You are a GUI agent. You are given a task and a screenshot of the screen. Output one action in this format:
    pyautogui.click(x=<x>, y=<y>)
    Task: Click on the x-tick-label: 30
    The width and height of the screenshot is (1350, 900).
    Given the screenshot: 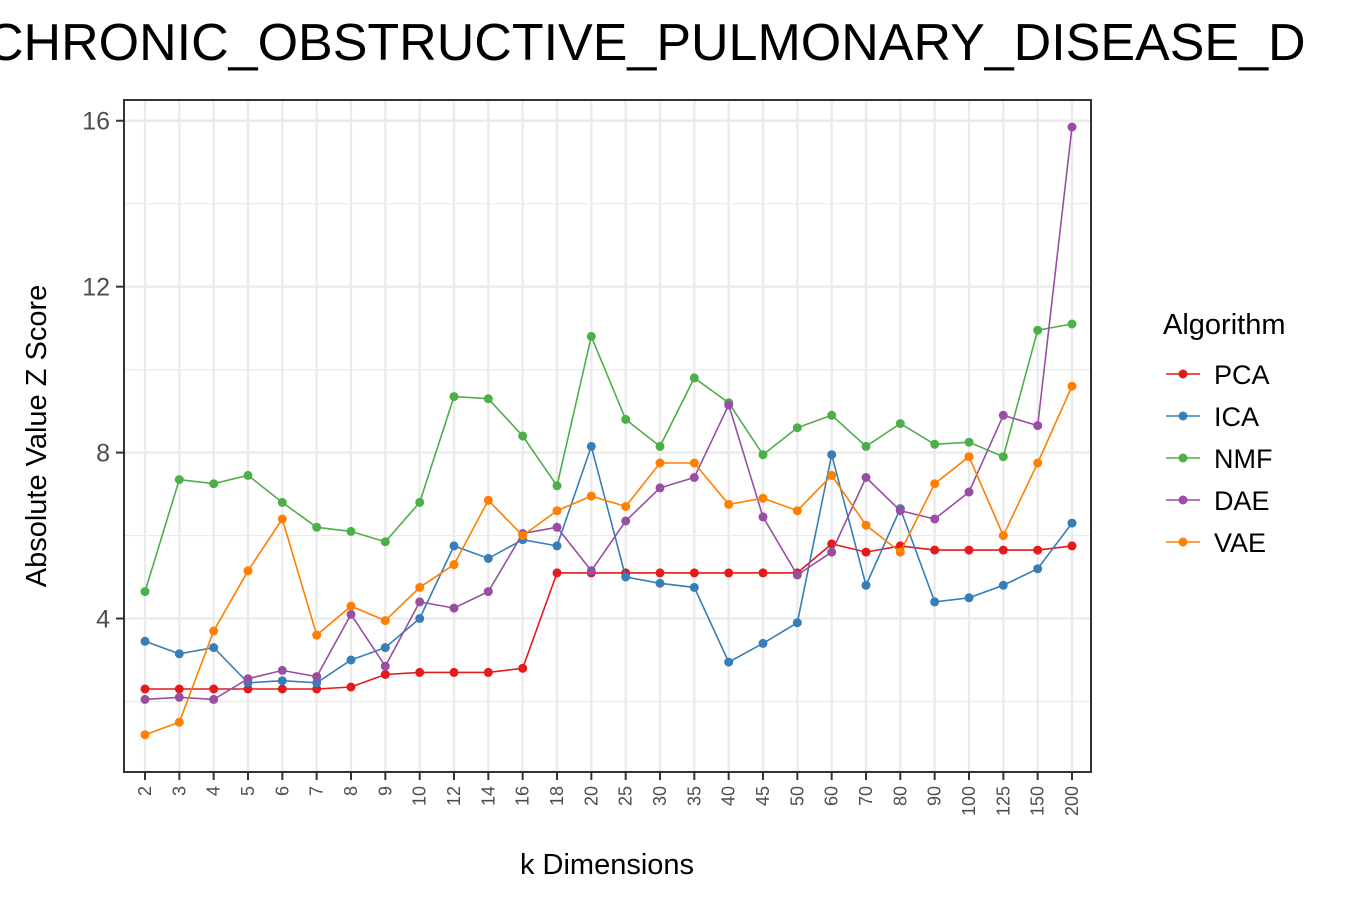 What is the action you would take?
    pyautogui.click(x=660, y=796)
    